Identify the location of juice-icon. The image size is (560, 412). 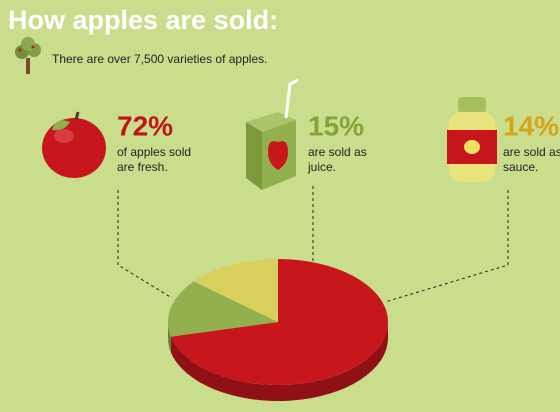
(272, 134).